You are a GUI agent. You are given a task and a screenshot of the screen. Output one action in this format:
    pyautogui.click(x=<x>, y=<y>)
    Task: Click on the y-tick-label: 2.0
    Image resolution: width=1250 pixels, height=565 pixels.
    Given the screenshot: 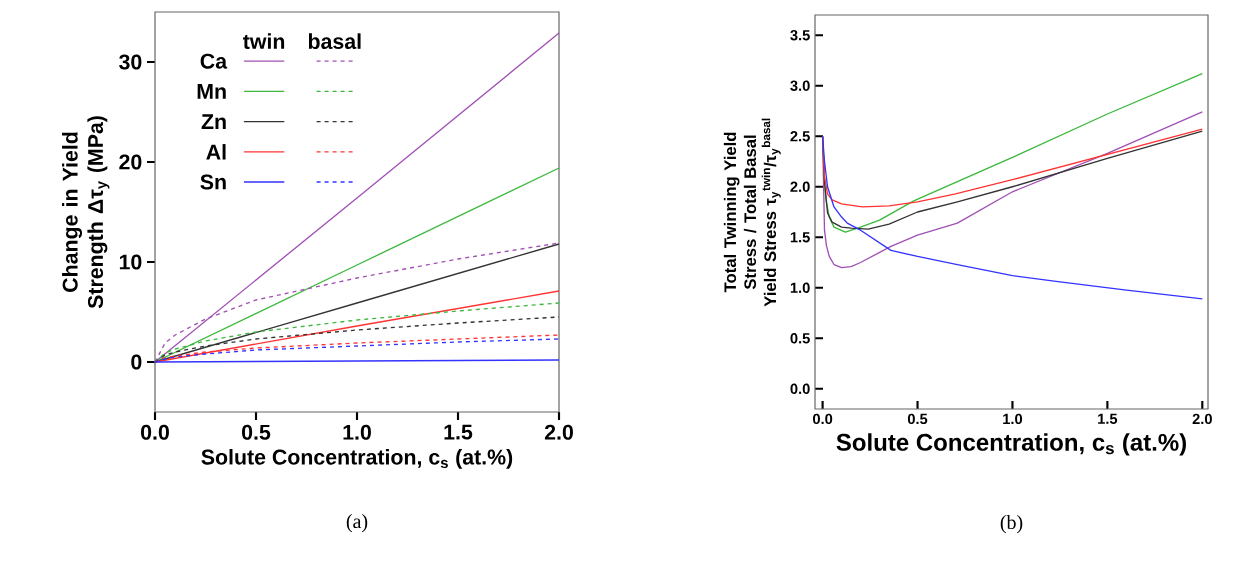 What is the action you would take?
    pyautogui.click(x=800, y=186)
    